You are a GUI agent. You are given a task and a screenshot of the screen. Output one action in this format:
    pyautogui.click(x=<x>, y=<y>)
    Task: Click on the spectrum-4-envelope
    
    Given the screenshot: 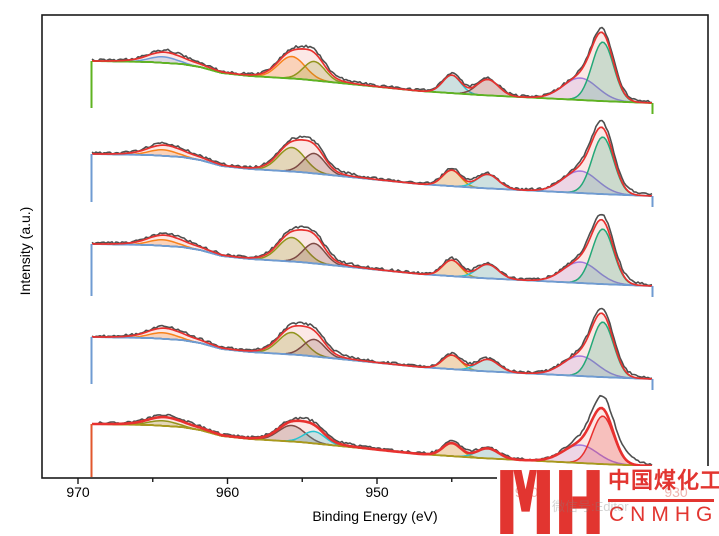 What is the action you would take?
    pyautogui.click(x=372, y=346)
    